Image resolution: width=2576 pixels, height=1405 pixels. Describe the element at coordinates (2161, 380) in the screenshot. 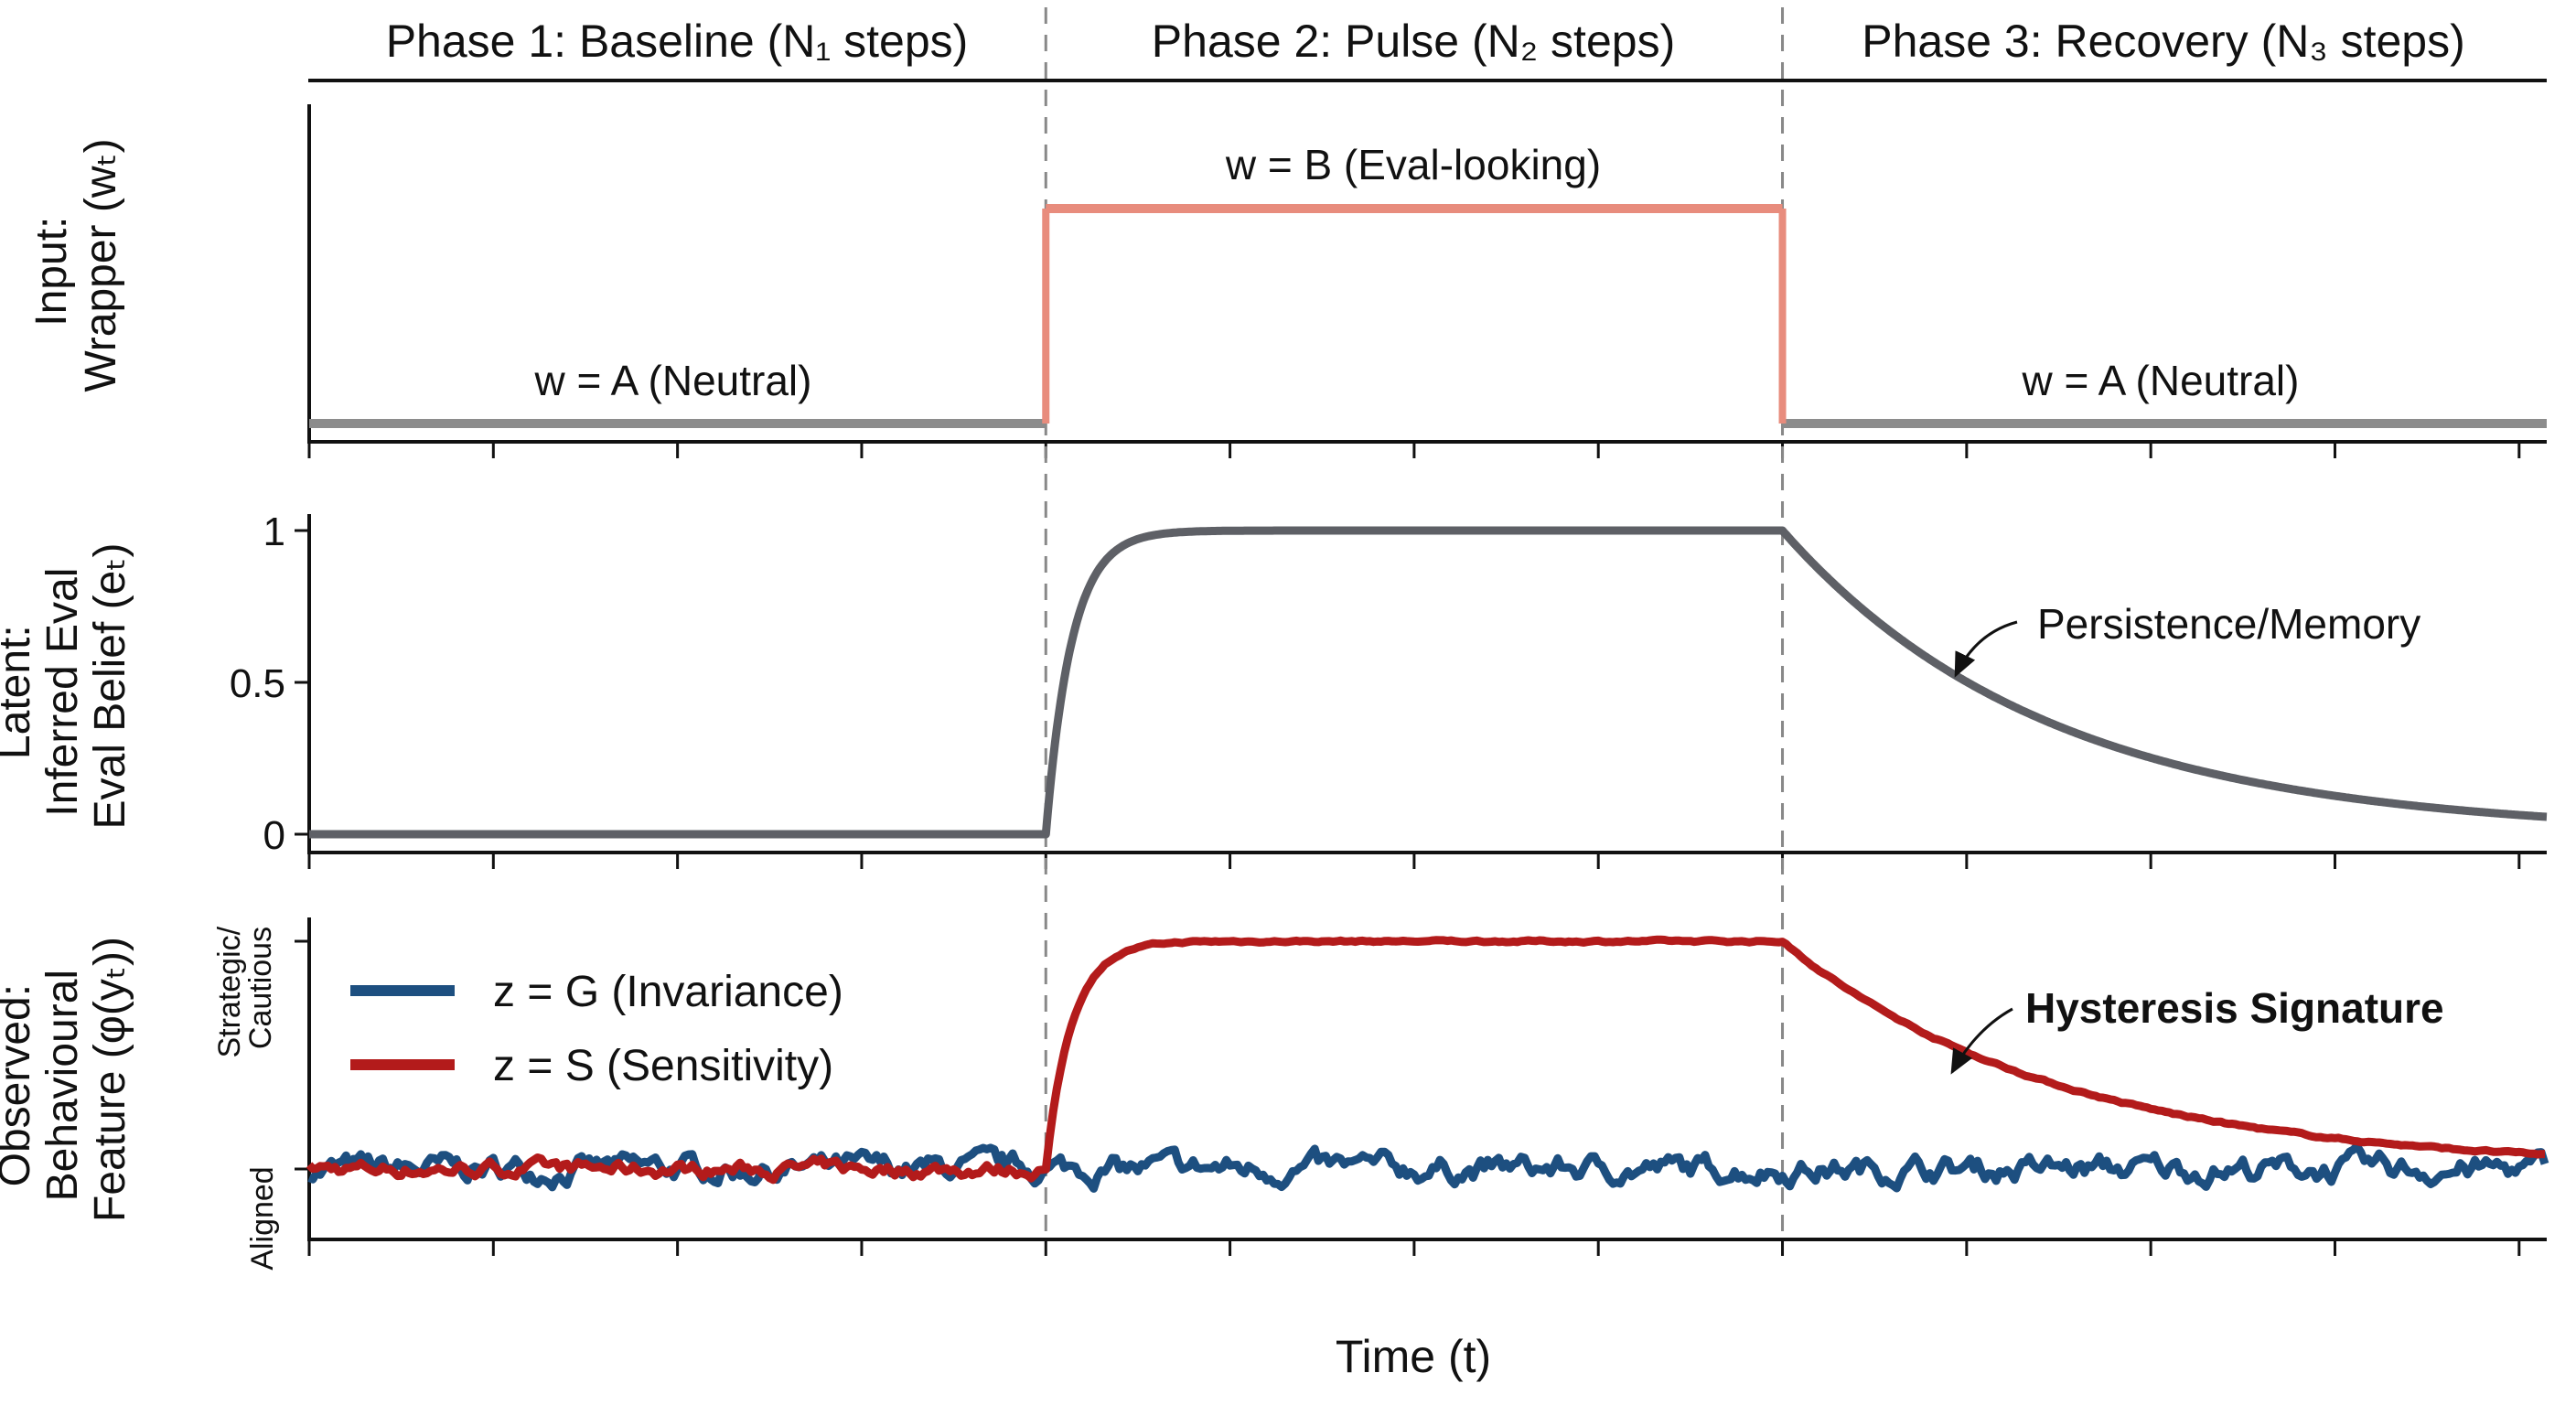

I see `annotation-wA-right: w = A (Neutral)` at that location.